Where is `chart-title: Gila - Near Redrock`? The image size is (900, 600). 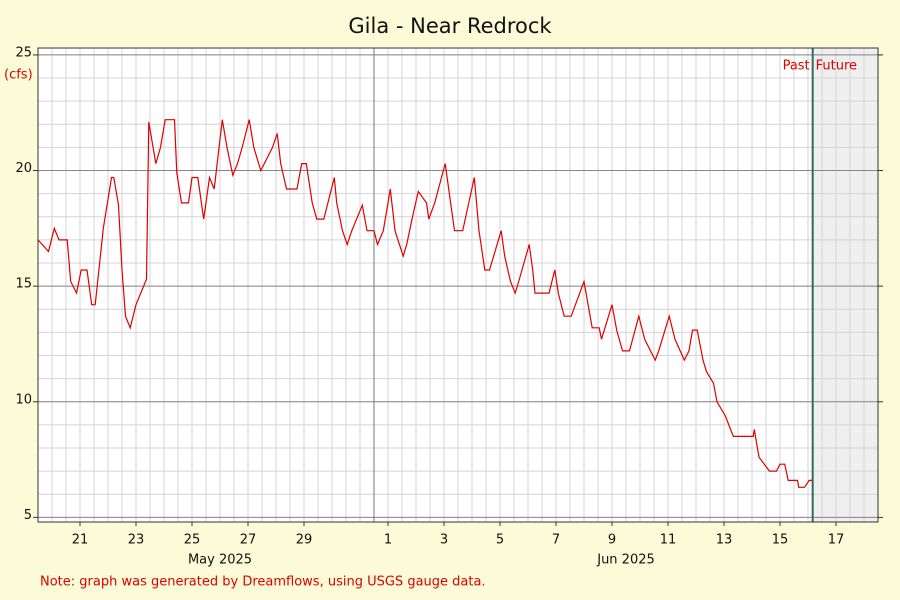 chart-title: Gila - Near Redrock is located at coordinates (450, 26).